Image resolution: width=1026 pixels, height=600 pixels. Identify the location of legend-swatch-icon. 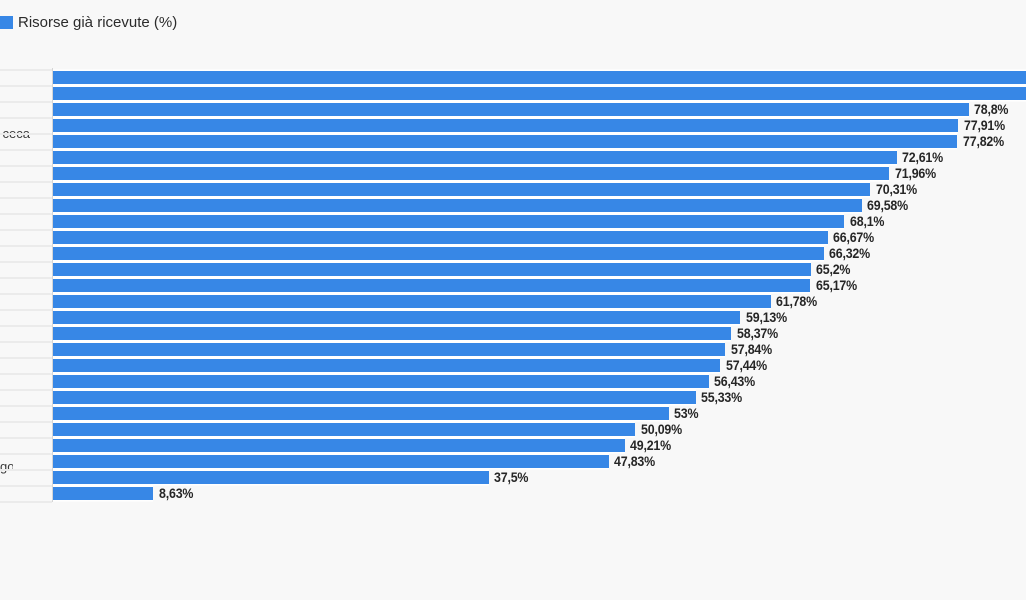
(6, 22).